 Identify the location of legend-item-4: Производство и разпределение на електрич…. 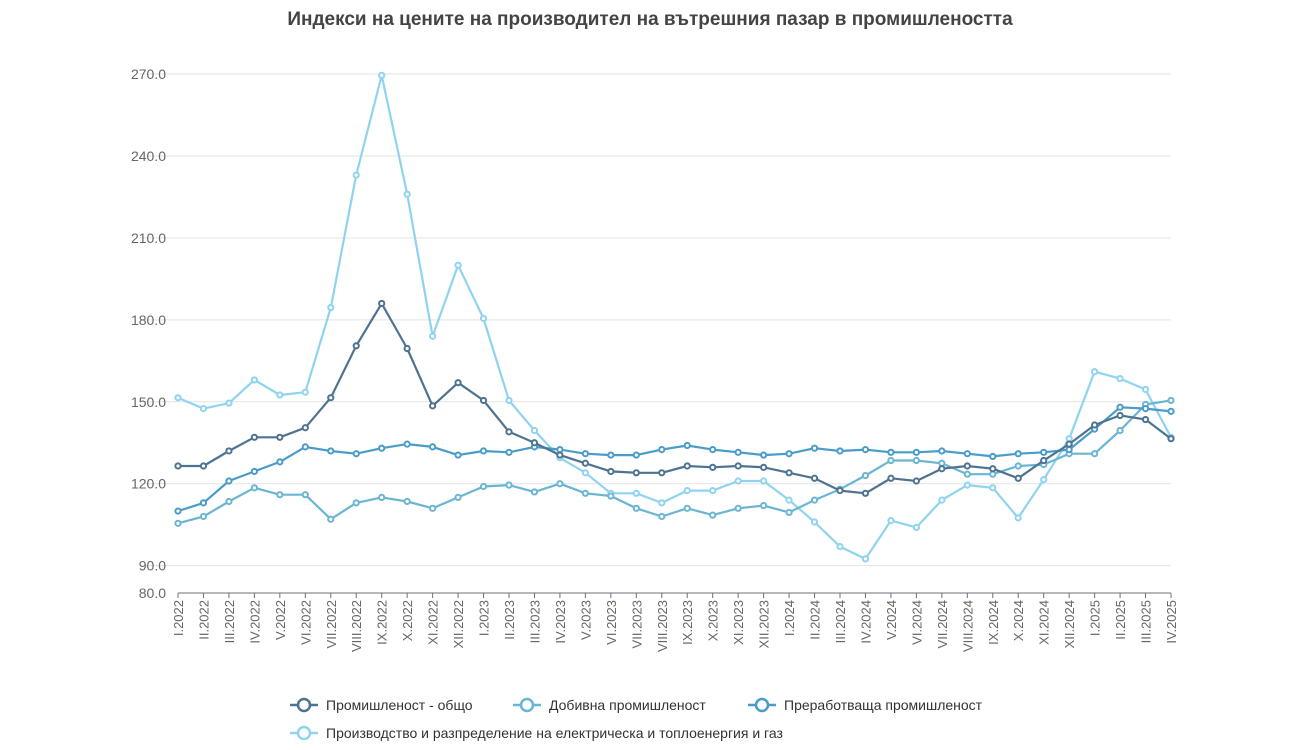
(536, 733).